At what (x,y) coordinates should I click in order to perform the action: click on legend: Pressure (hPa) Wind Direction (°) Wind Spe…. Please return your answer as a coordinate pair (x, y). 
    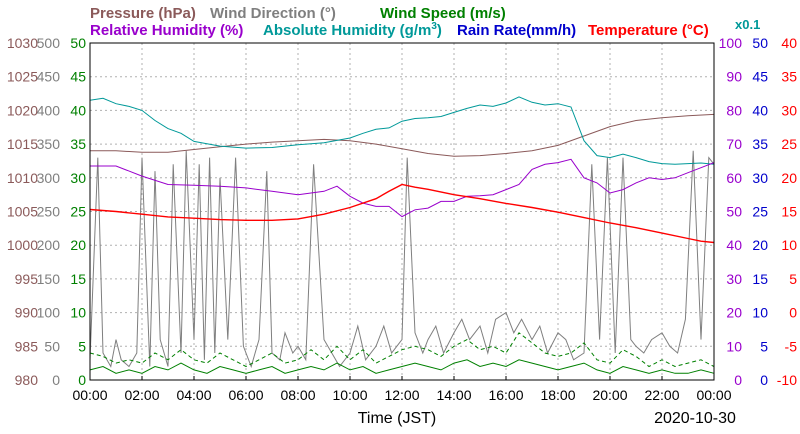
    Looking at the image, I should click on (425, 22).